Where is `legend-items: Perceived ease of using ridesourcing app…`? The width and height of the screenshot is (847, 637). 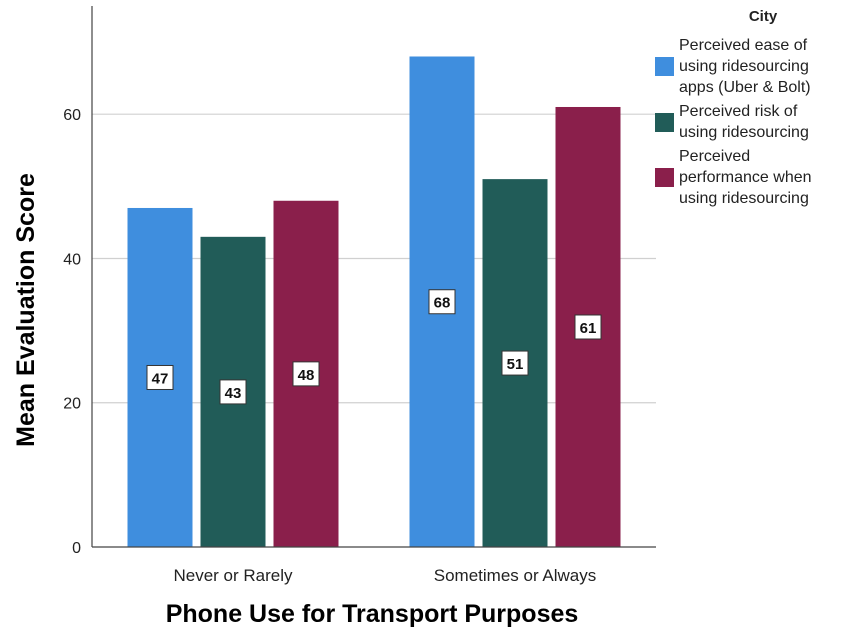
legend-items: Perceived ease of using ridesourcing app… is located at coordinates (749, 122).